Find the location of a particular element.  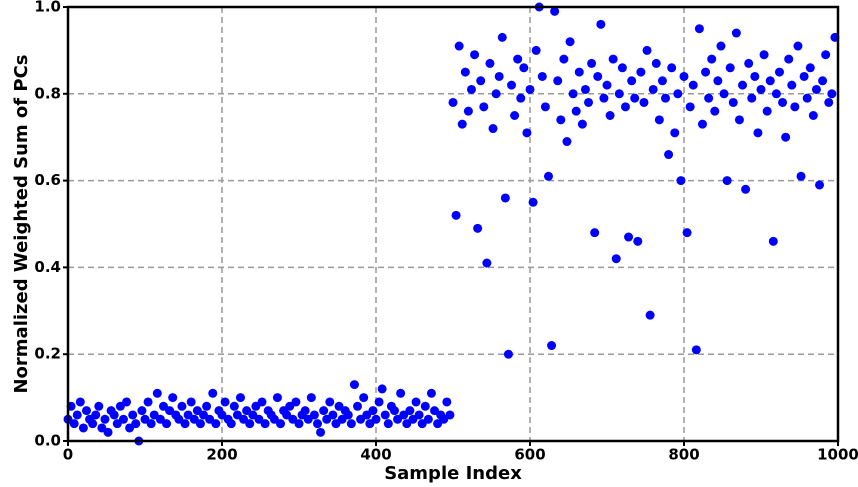

y-tick-label: 0.4 is located at coordinates (47, 267).